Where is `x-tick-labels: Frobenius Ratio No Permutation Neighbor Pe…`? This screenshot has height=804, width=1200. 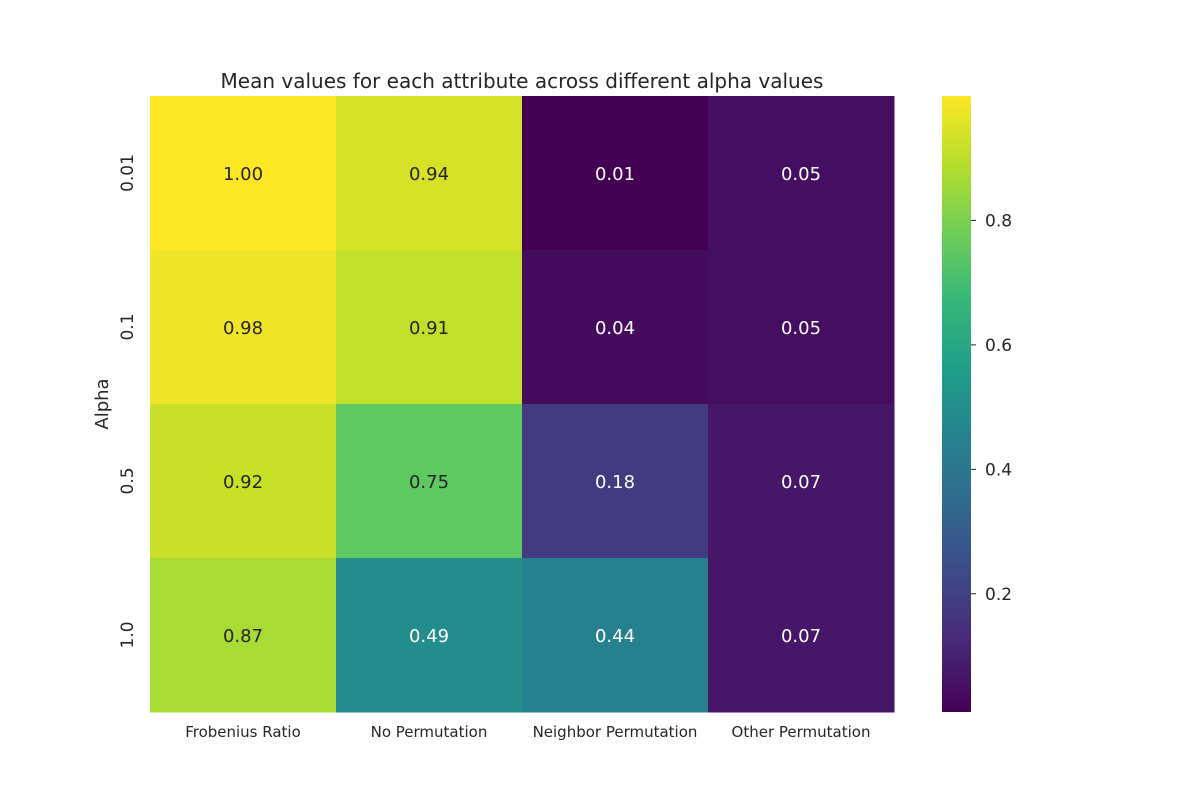 x-tick-labels: Frobenius Ratio No Permutation Neighbor Pe… is located at coordinates (527, 732).